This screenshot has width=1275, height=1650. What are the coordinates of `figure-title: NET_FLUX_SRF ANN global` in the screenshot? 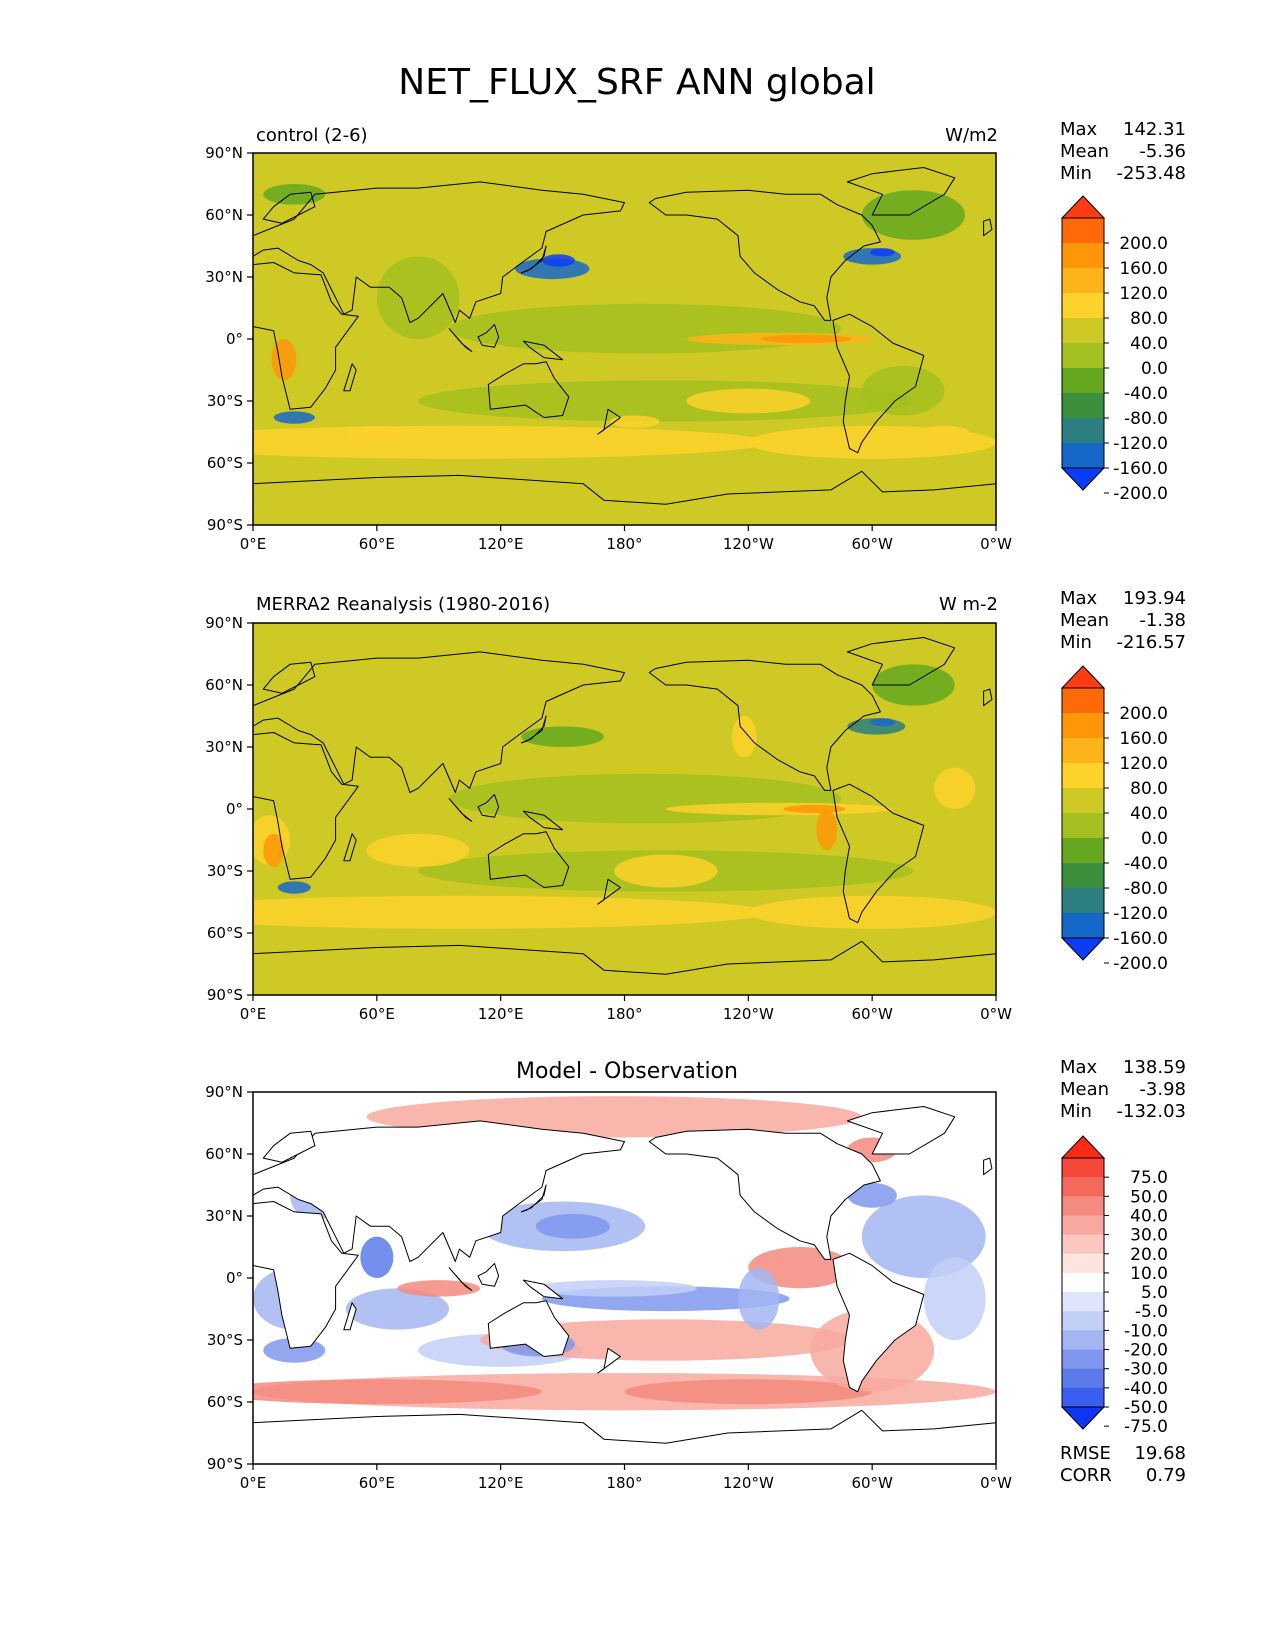 It's located at (636, 82).